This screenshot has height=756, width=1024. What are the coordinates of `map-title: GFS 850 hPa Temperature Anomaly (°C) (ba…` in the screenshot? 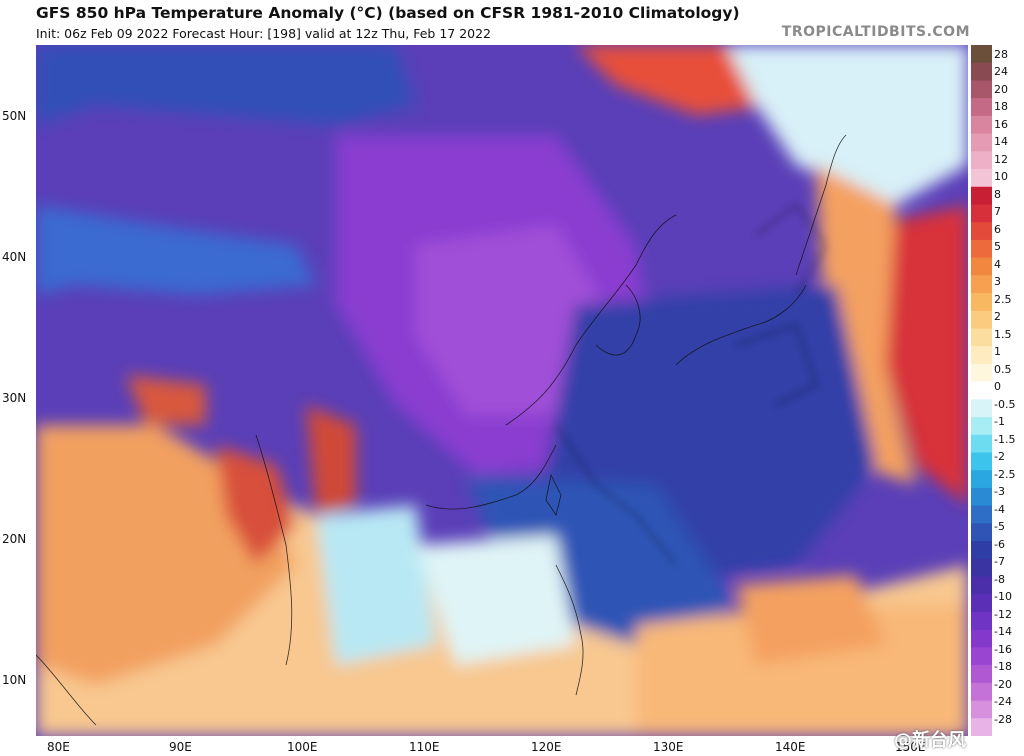 It's located at (388, 13).